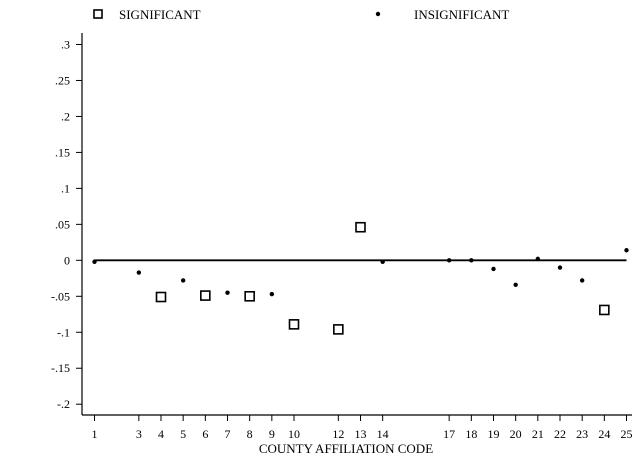  What do you see at coordinates (67, 260) in the screenshot?
I see `y-tick-label: 0` at bounding box center [67, 260].